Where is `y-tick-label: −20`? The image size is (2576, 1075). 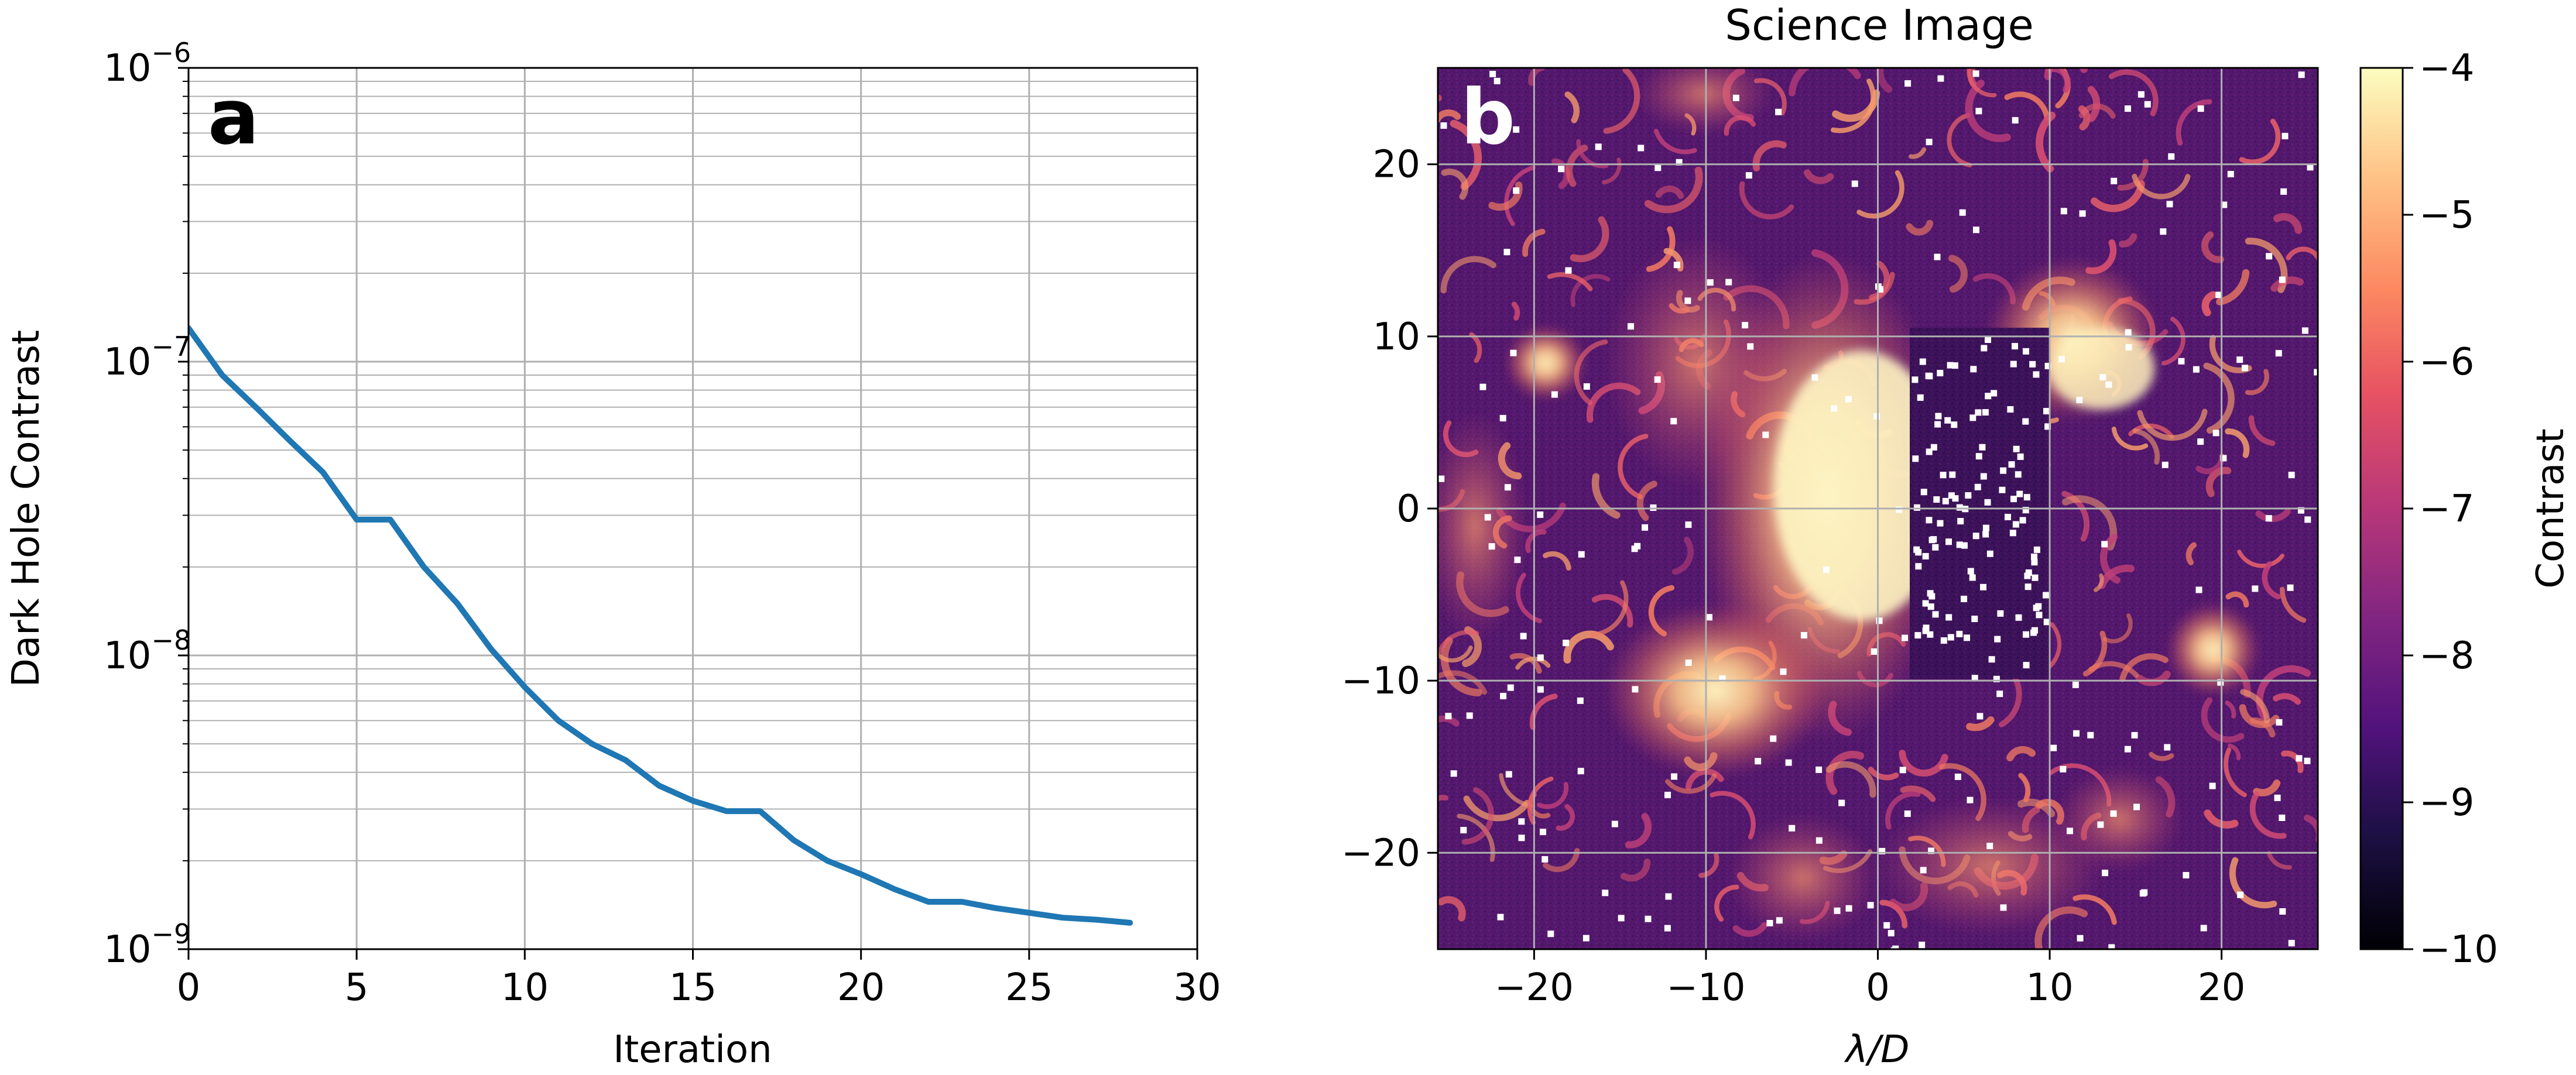 y-tick-label: −20 is located at coordinates (1380, 853).